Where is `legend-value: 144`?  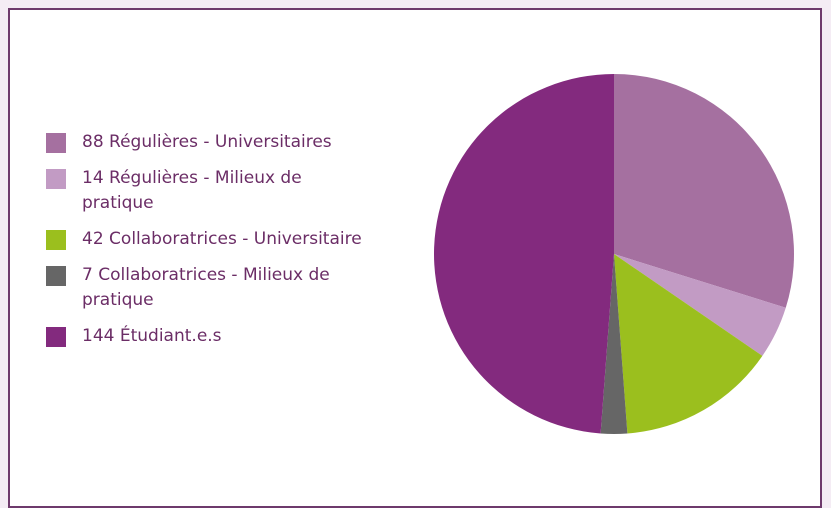
legend-value: 144 is located at coordinates (98, 336).